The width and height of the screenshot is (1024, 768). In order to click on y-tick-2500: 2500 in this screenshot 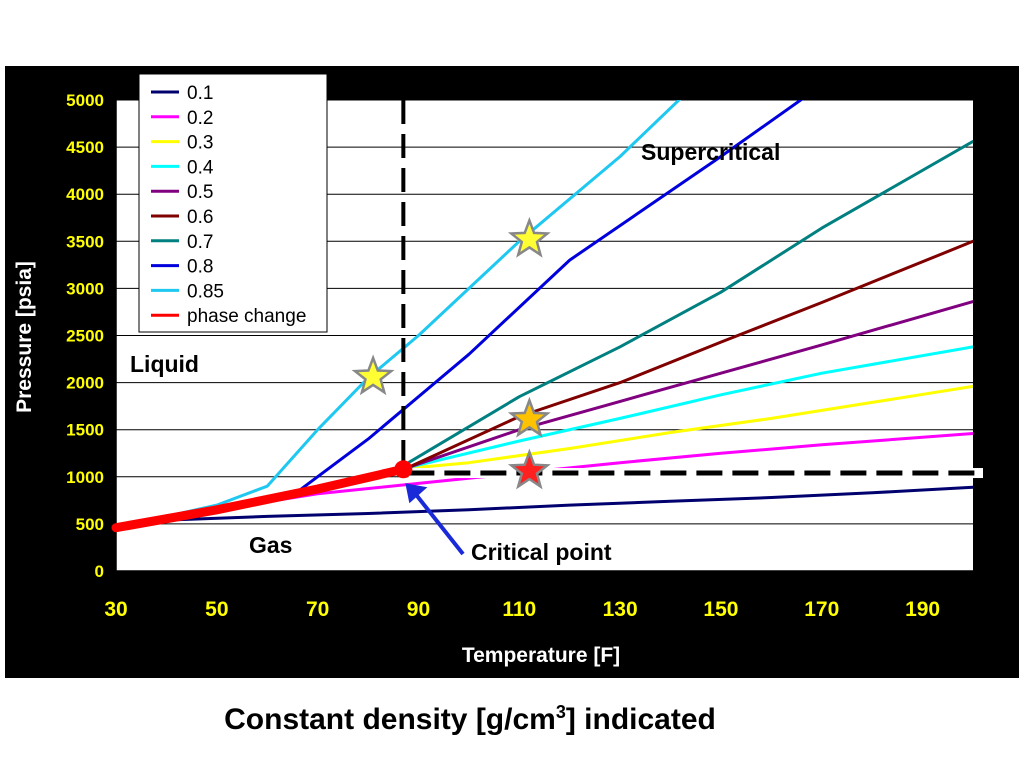, I will do `click(85, 336)`.